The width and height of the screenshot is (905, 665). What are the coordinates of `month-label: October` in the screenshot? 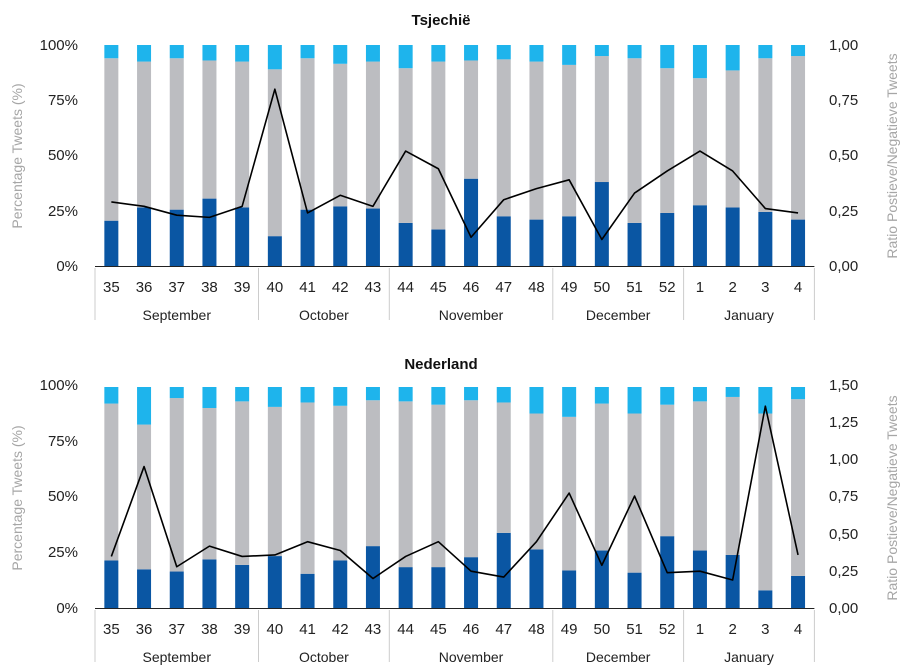 It's located at (324, 657).